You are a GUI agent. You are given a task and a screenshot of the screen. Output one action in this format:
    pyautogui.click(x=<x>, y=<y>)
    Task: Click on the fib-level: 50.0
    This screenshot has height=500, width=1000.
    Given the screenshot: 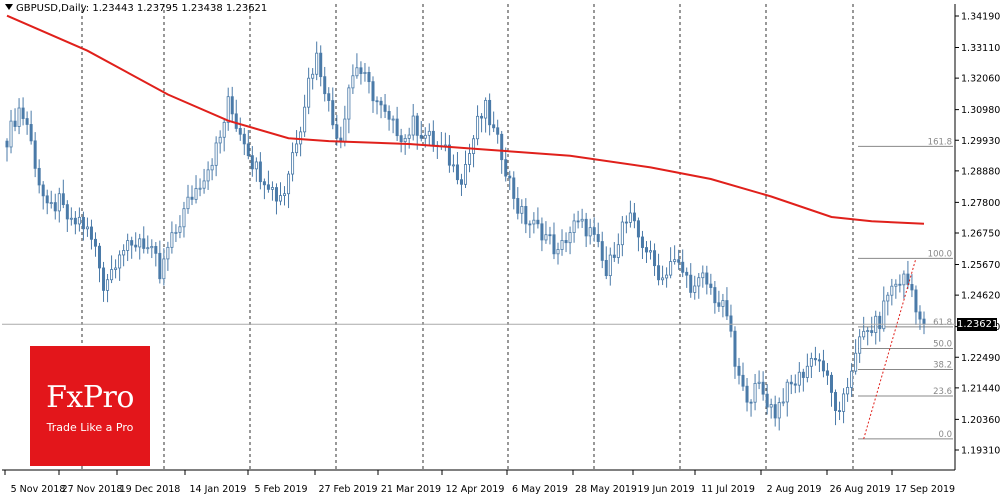 What is the action you would take?
    pyautogui.click(x=905, y=345)
    